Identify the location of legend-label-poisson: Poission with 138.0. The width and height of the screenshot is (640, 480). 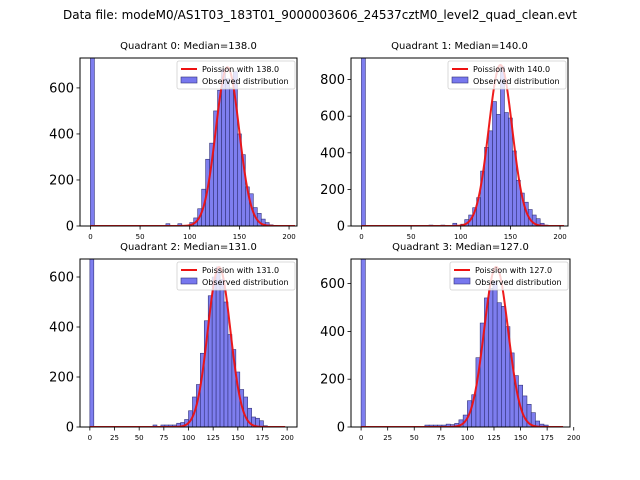
(240, 69).